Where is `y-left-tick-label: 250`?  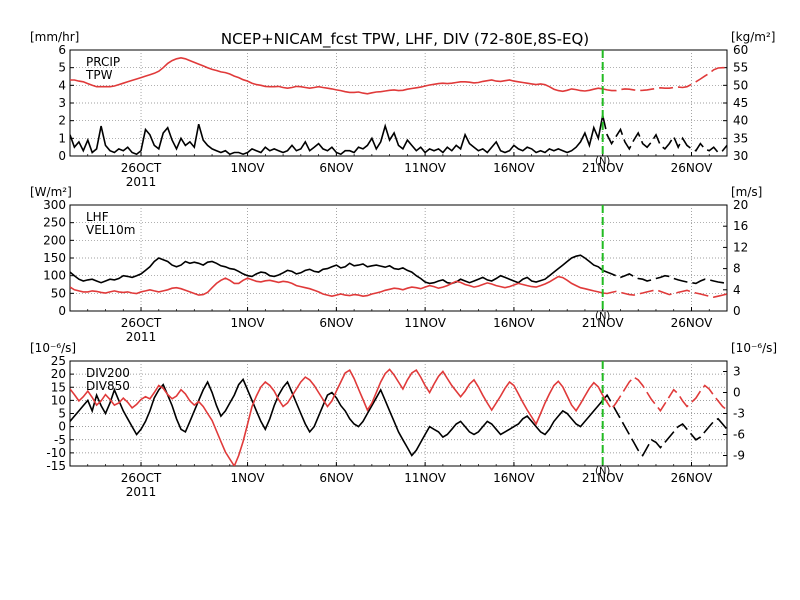
y-left-tick-label: 250 is located at coordinates (54, 223).